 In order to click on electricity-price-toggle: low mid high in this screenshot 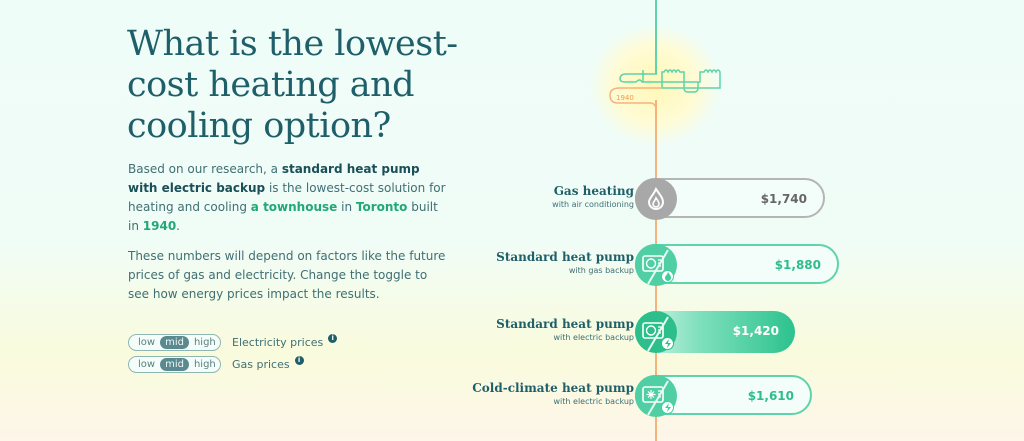, I will do `click(174, 342)`.